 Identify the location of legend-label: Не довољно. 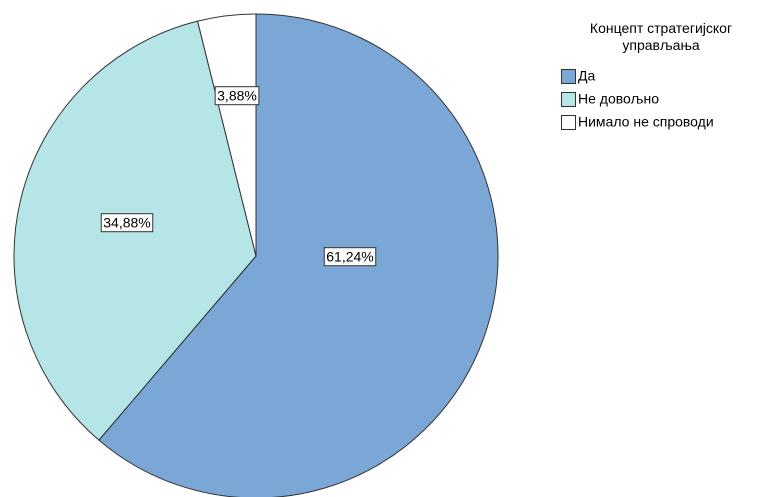
(618, 99).